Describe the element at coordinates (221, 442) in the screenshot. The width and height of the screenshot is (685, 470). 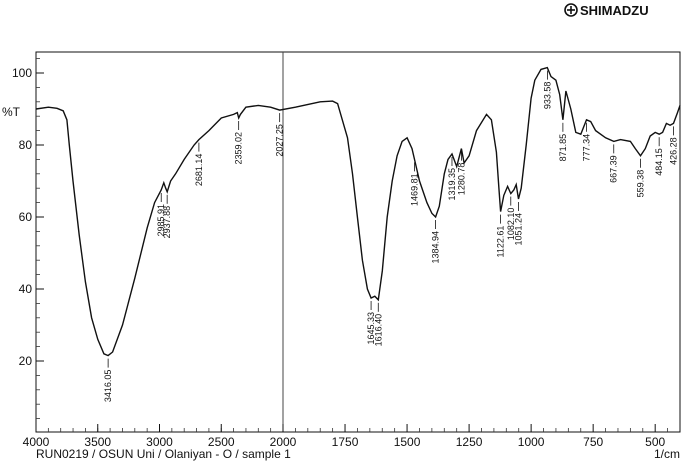
I see `x-tick-label: 2500` at that location.